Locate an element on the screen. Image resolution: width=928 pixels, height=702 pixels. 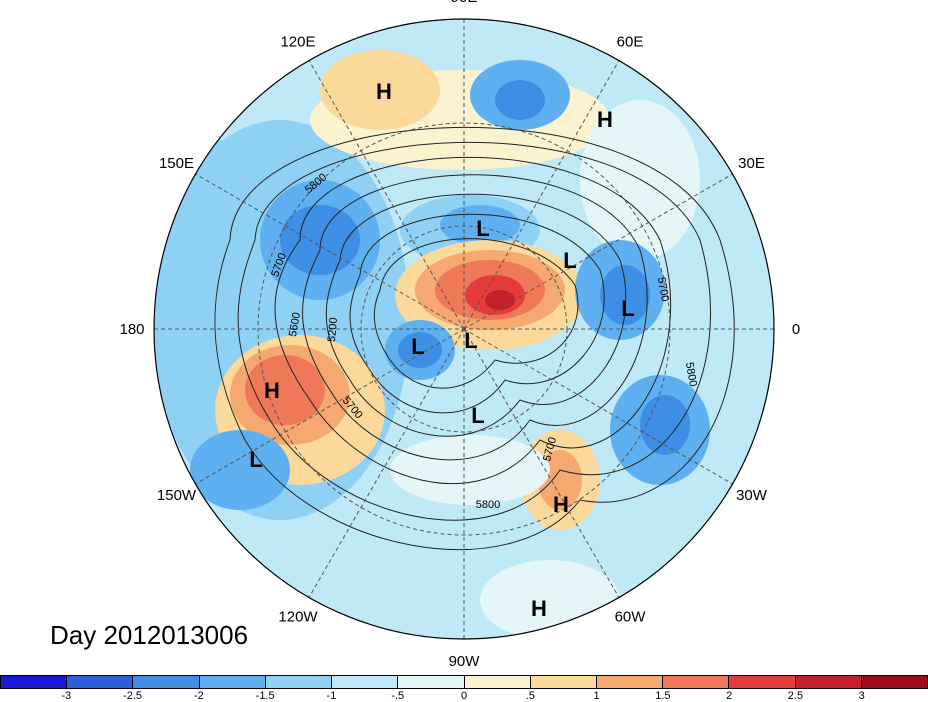
longitude-label: 120E is located at coordinates (297, 42).